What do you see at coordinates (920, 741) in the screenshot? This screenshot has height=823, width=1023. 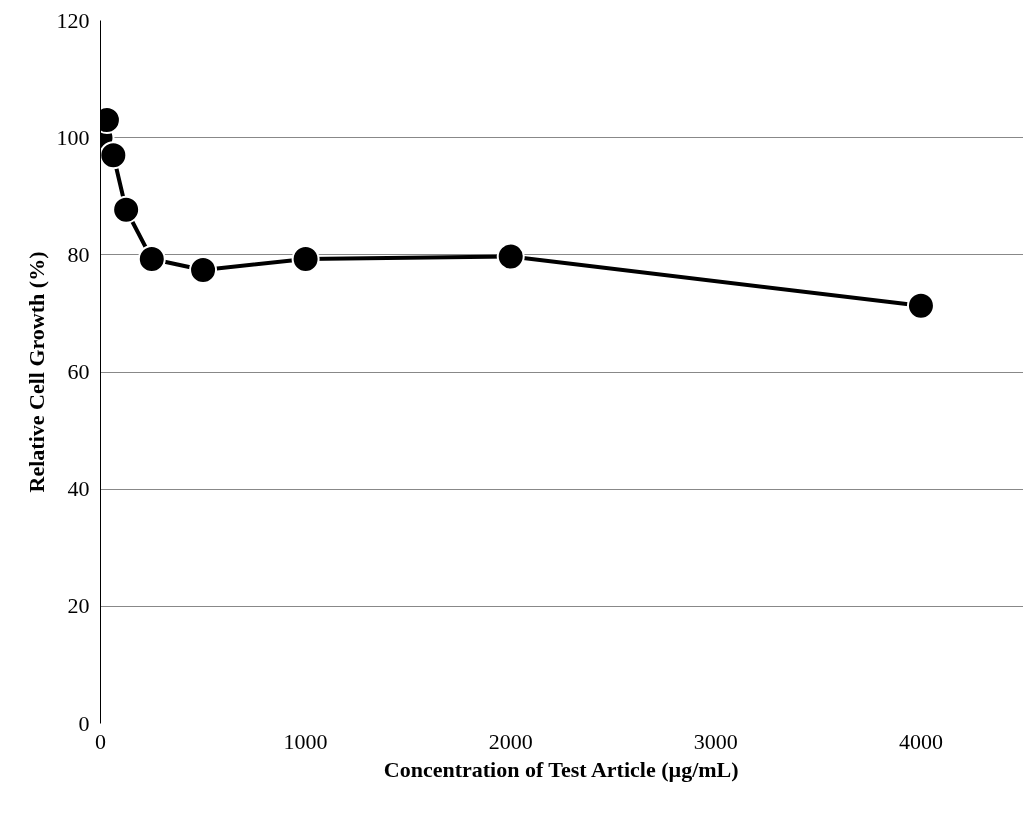 I see `x-tick-label: 4000` at bounding box center [920, 741].